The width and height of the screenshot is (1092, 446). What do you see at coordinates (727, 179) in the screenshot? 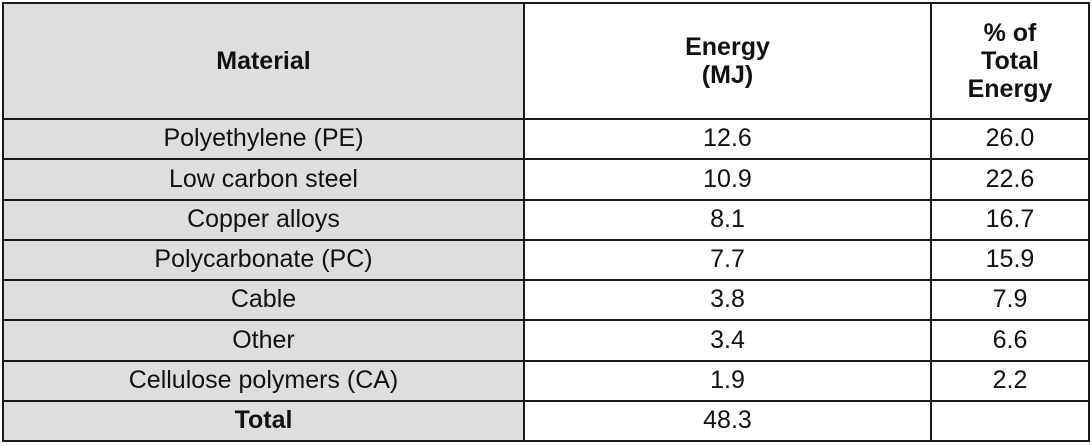
I see `energy-cell: 10.9` at bounding box center [727, 179].